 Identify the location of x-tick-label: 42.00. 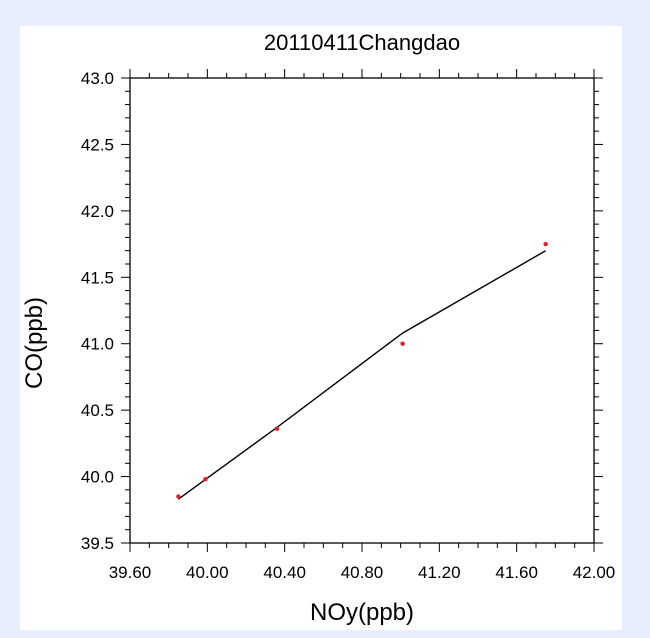
(594, 572).